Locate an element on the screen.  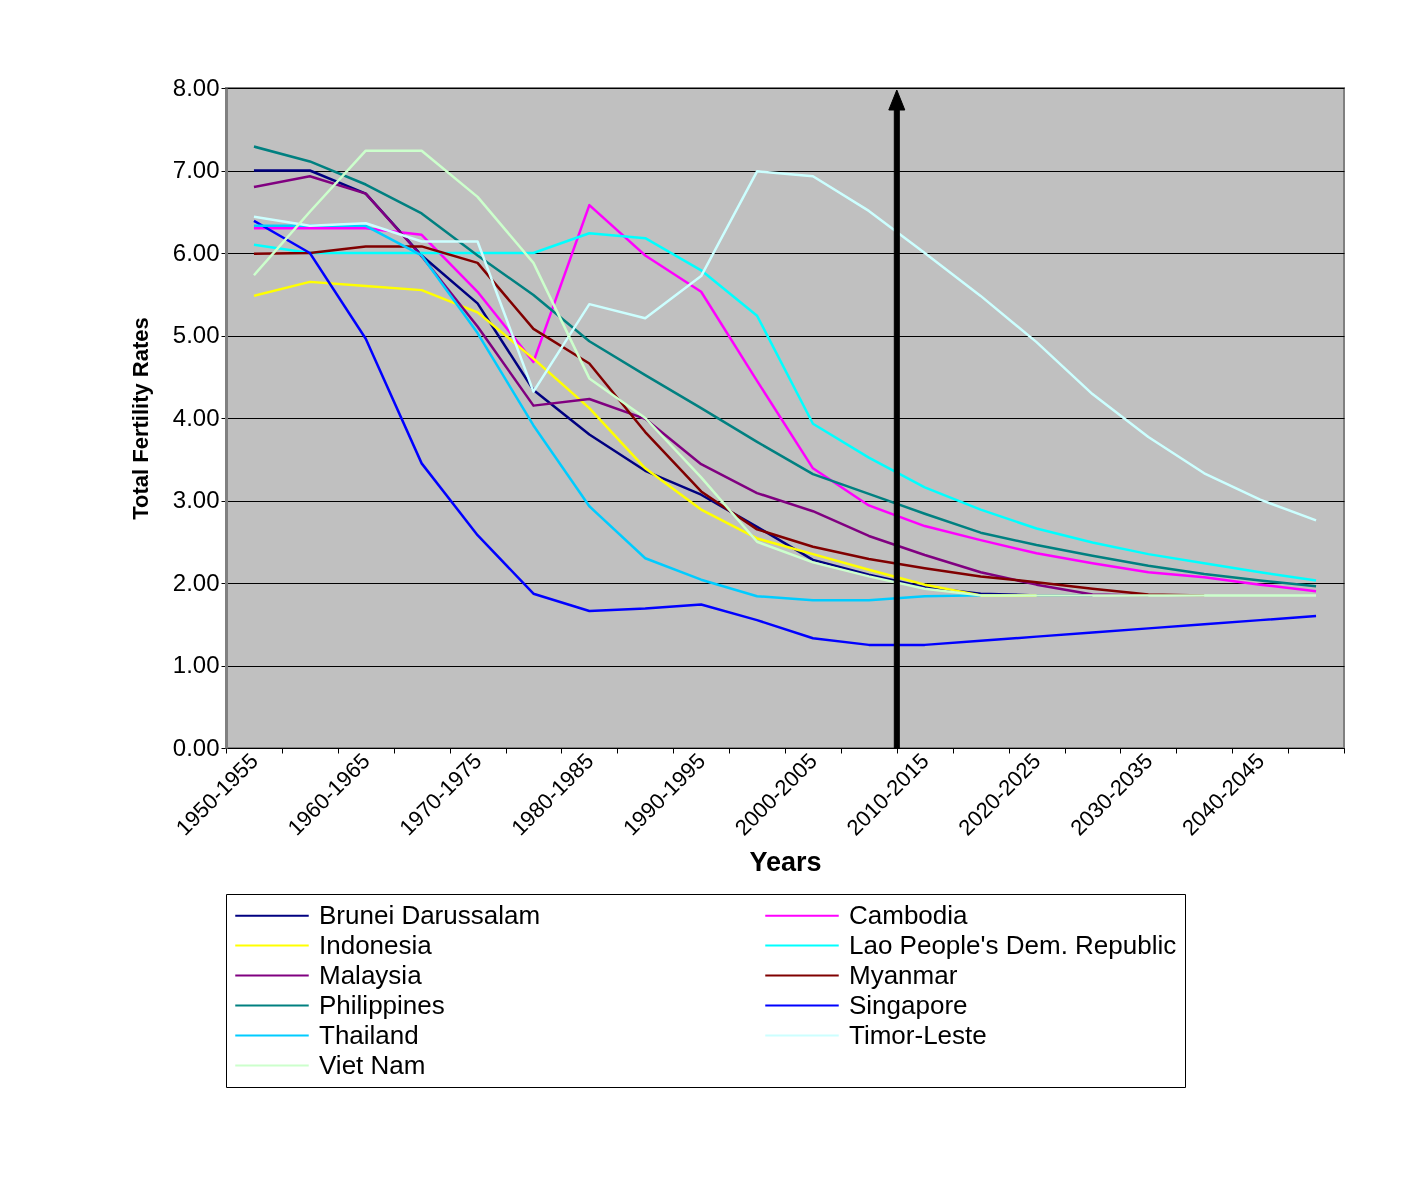
legend-label: Thailand is located at coordinates (369, 1034).